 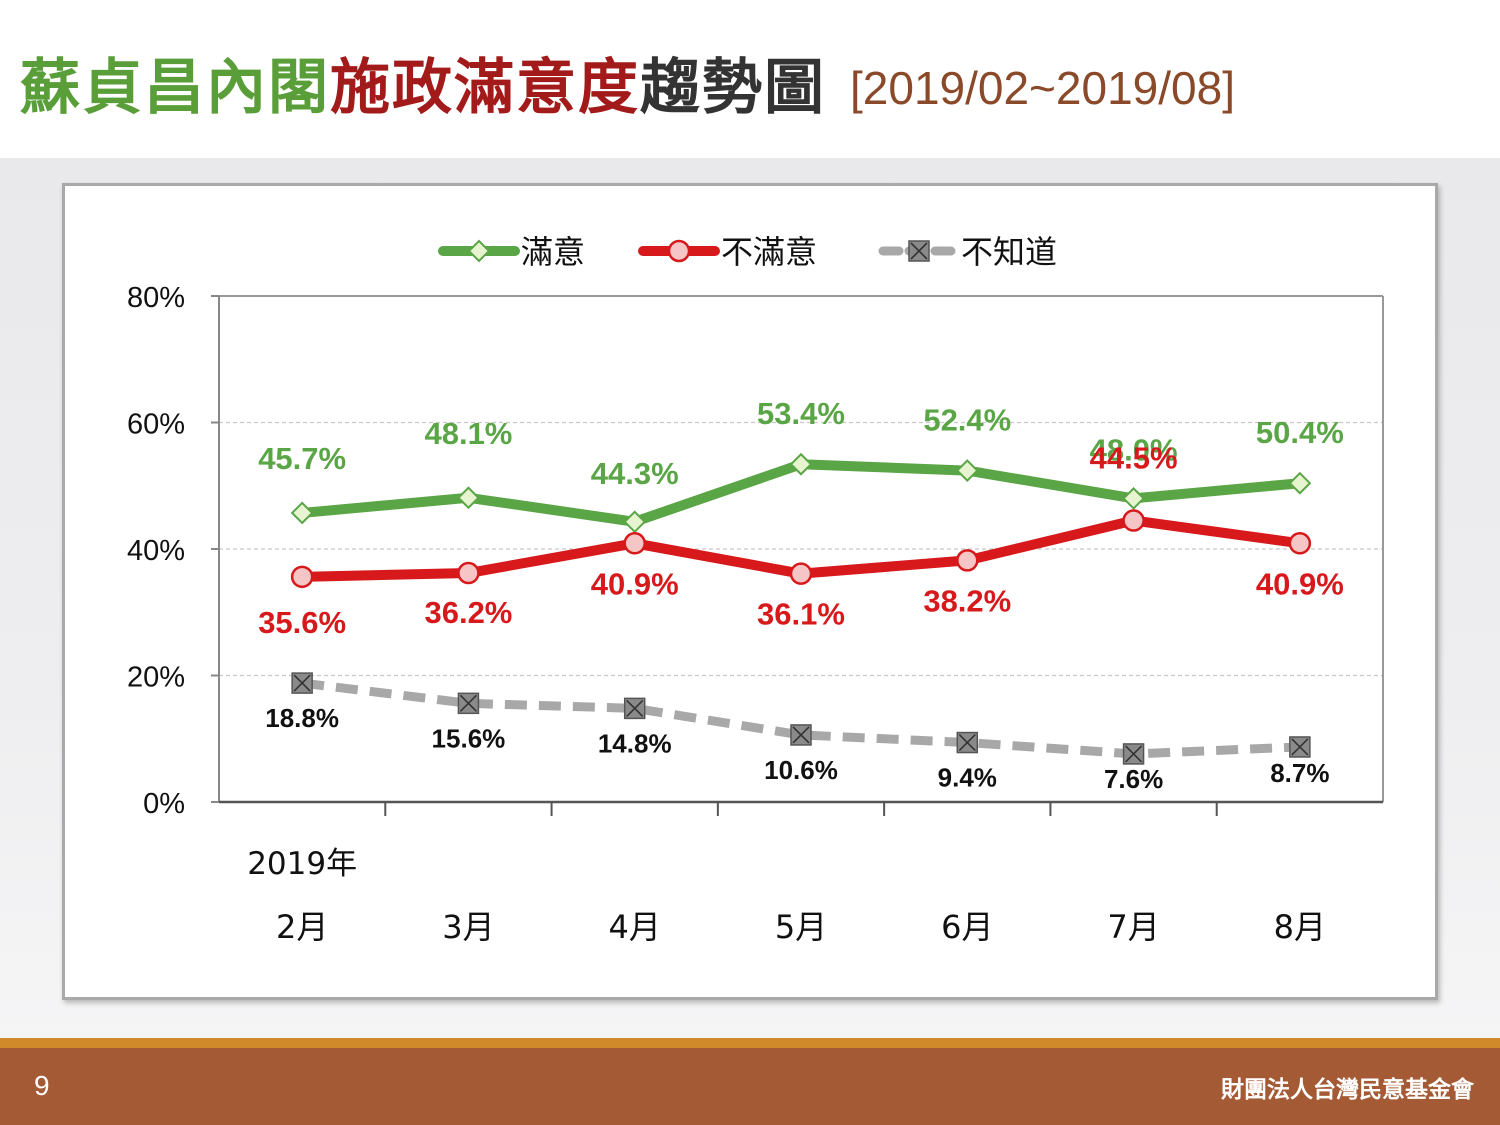 I want to click on x-category-label: 8月, so click(x=1300, y=927).